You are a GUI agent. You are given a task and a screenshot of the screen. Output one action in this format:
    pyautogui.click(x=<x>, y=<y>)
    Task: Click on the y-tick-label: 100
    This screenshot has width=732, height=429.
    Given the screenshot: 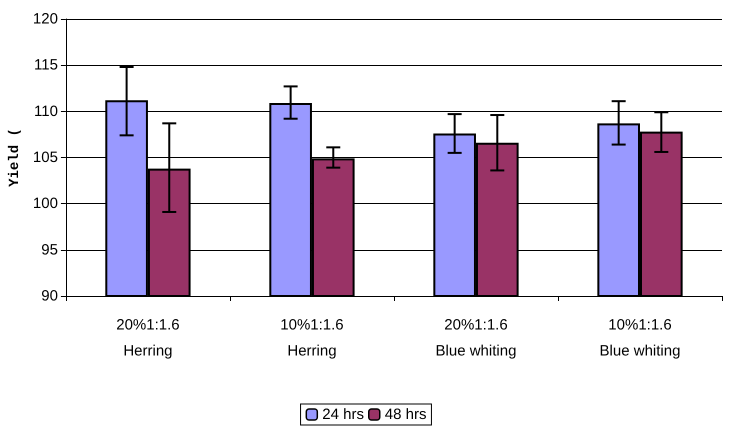 What is the action you would take?
    pyautogui.click(x=45, y=203)
    